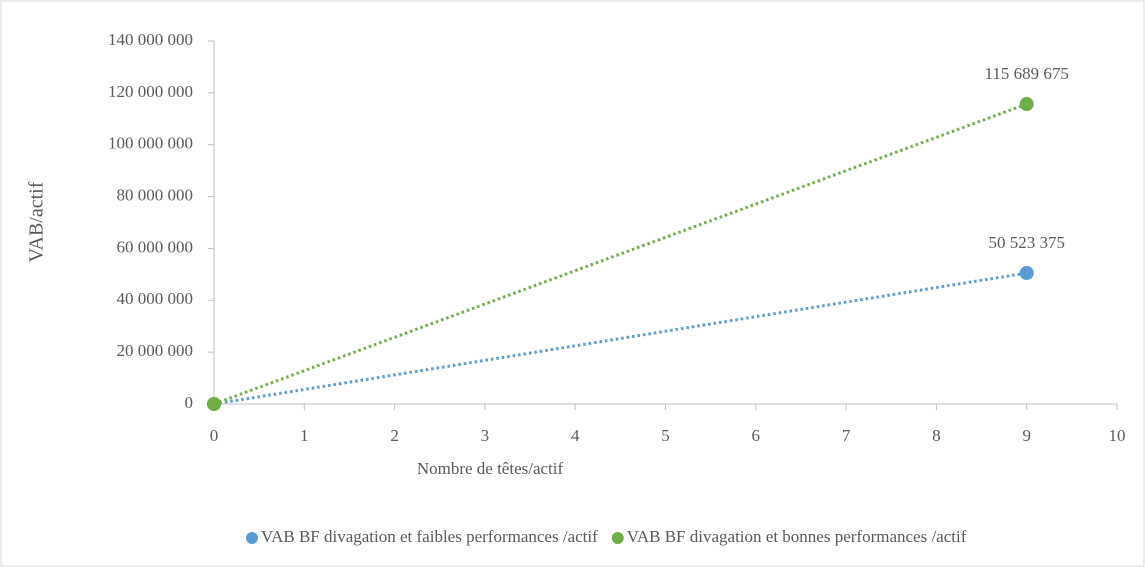 The image size is (1145, 567). What do you see at coordinates (189, 402) in the screenshot?
I see `y-tick-label: 0` at bounding box center [189, 402].